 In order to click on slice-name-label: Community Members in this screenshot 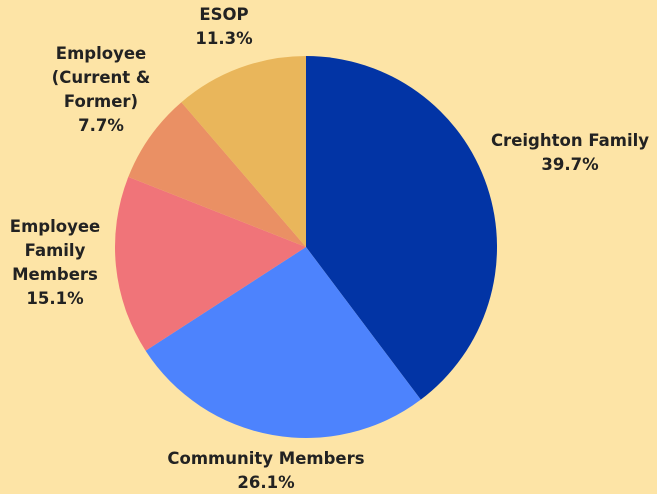, I will do `click(265, 458)`.